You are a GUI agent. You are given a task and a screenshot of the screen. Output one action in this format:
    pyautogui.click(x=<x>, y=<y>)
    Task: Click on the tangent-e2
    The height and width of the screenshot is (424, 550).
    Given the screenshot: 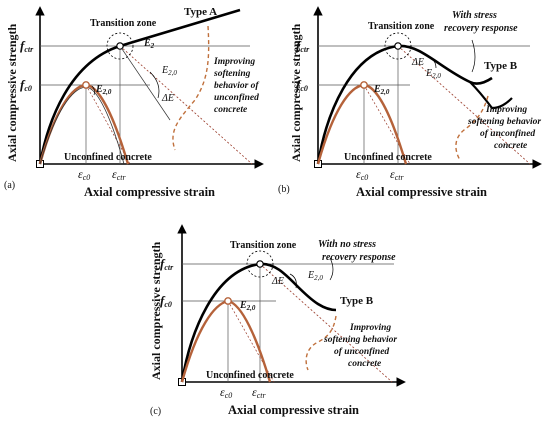 What is the action you would take?
    pyautogui.click(x=186, y=105)
    